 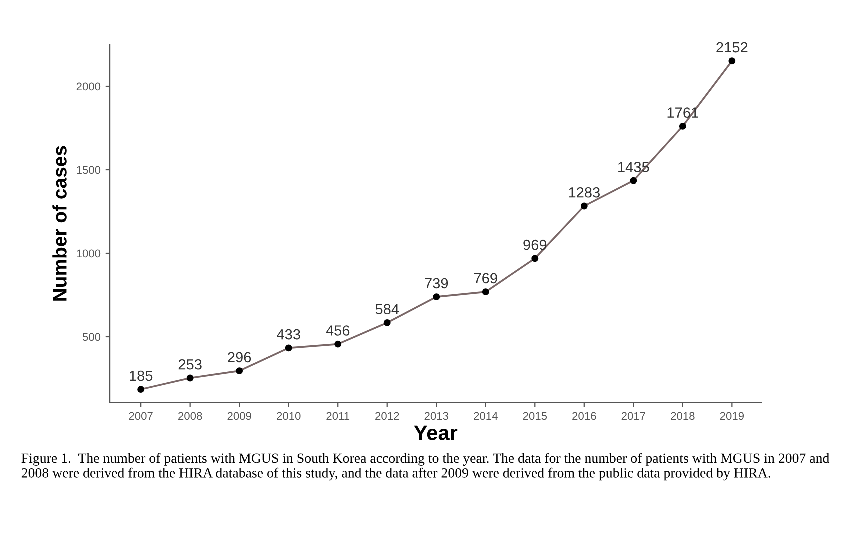 I want to click on data-label: 584, so click(x=388, y=309).